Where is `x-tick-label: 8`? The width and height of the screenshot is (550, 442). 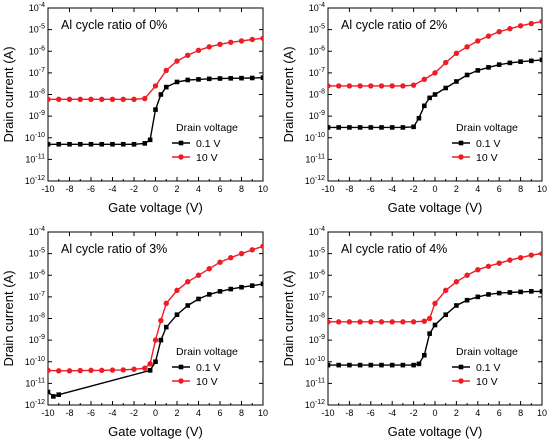 x-tick-label: 8 is located at coordinates (241, 189).